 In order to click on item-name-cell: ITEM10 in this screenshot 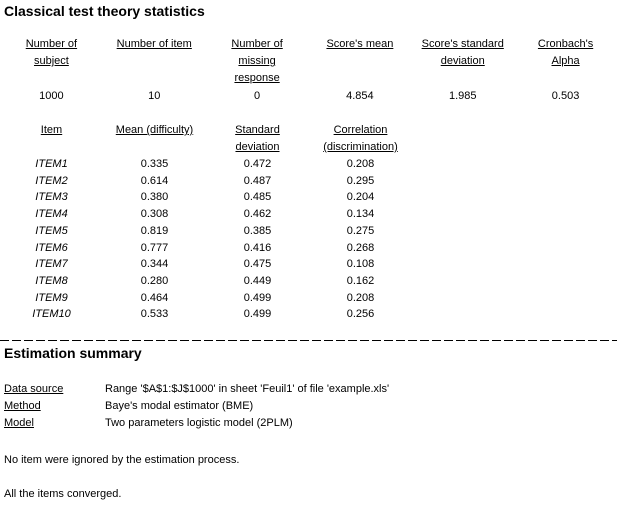, I will do `click(51, 314)`.